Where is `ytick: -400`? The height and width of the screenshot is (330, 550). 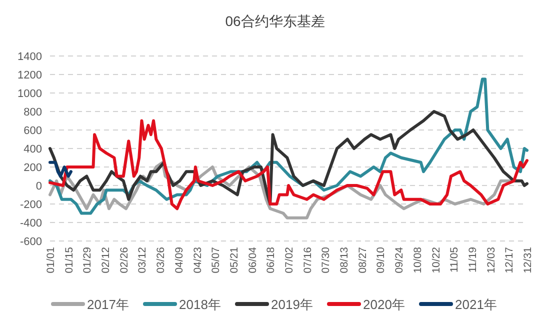 ytick: -400 is located at coordinates (31, 224).